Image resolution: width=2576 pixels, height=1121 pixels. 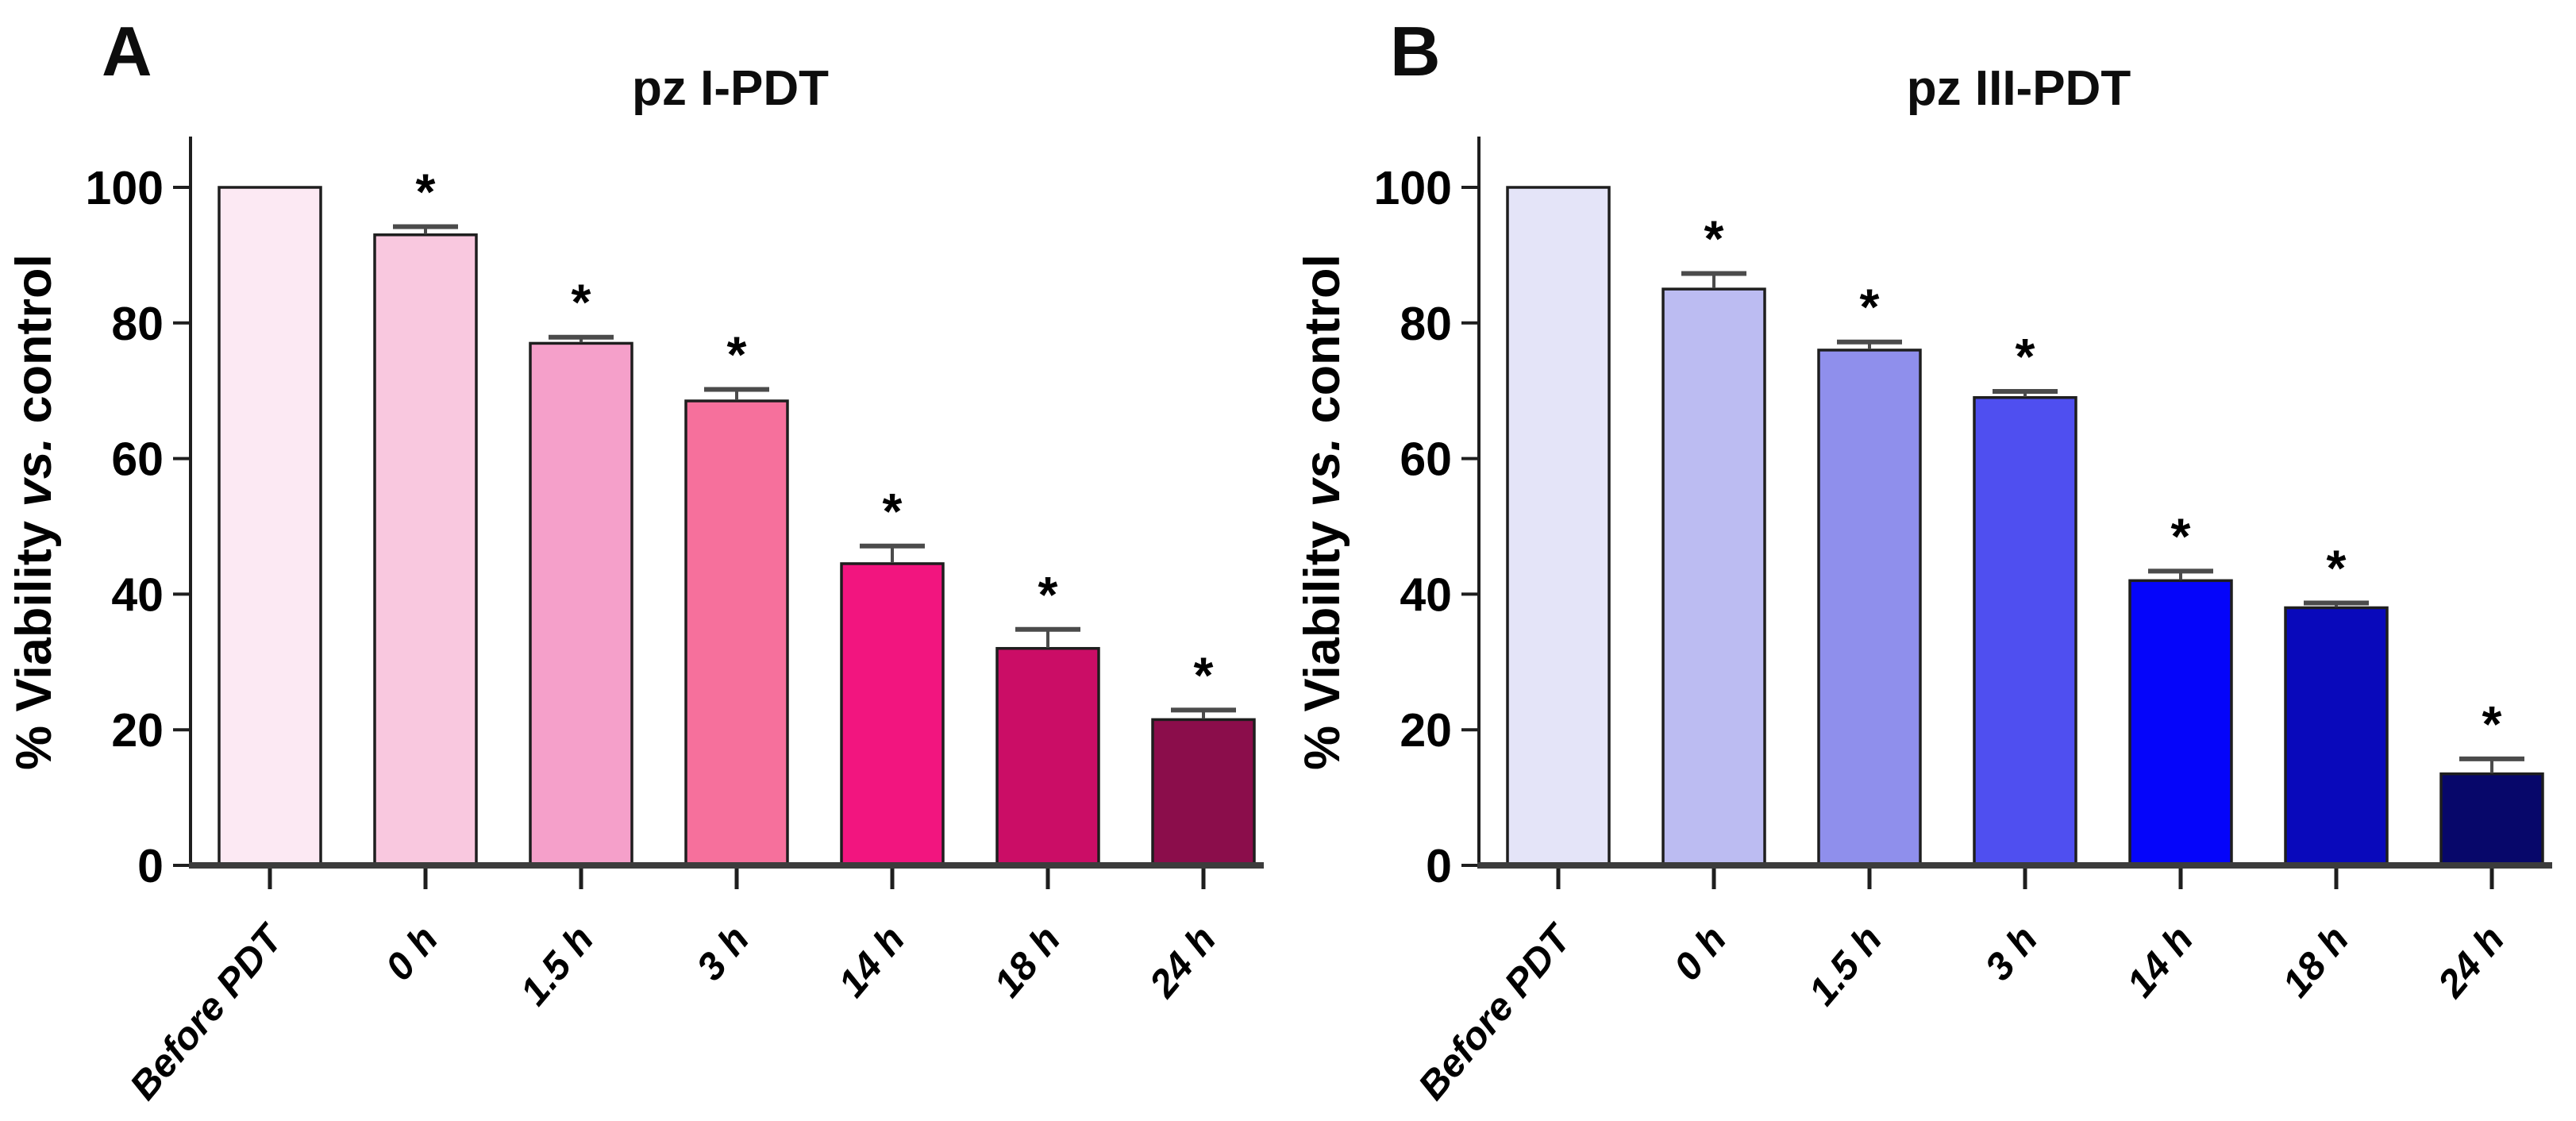 What do you see at coordinates (730, 88) in the screenshot?
I see `panel-a-title: pz I-PDT` at bounding box center [730, 88].